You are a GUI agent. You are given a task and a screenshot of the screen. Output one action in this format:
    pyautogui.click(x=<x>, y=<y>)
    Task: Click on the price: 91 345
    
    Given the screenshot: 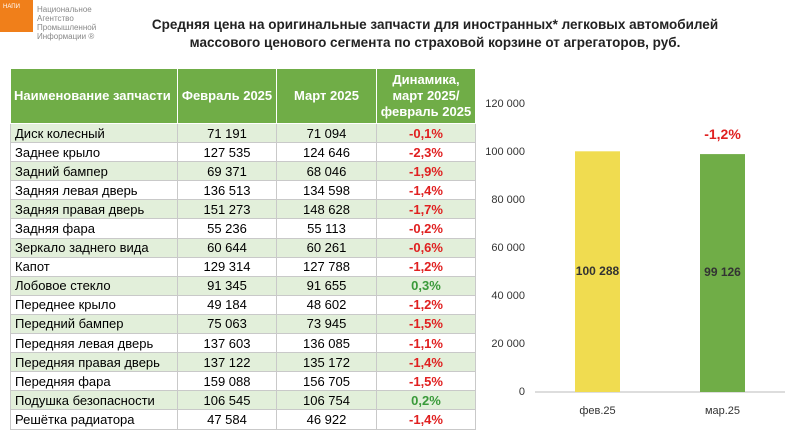 What is the action you would take?
    pyautogui.click(x=227, y=285)
    